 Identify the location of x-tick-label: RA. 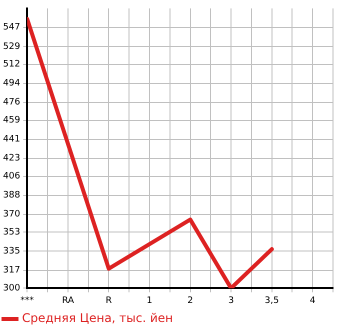
(68, 301).